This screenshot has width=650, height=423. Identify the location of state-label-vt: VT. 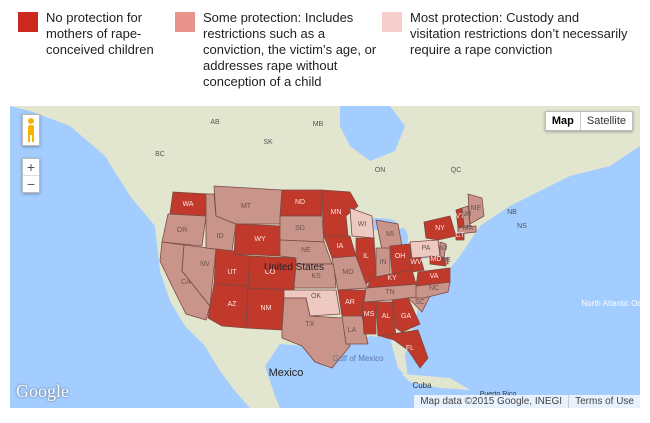
(461, 216).